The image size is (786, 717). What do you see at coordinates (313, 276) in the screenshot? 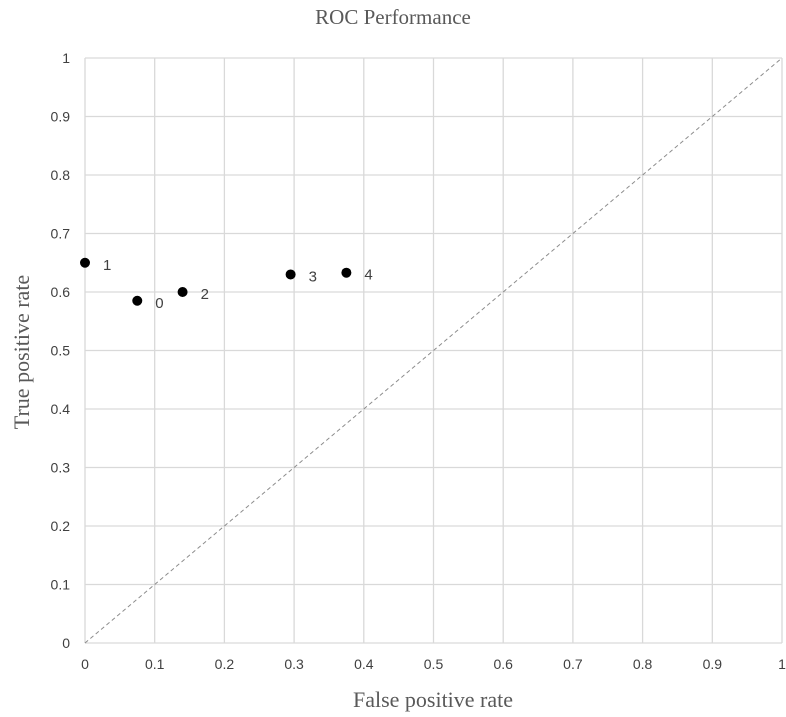
I see `data-point-label: 3` at bounding box center [313, 276].